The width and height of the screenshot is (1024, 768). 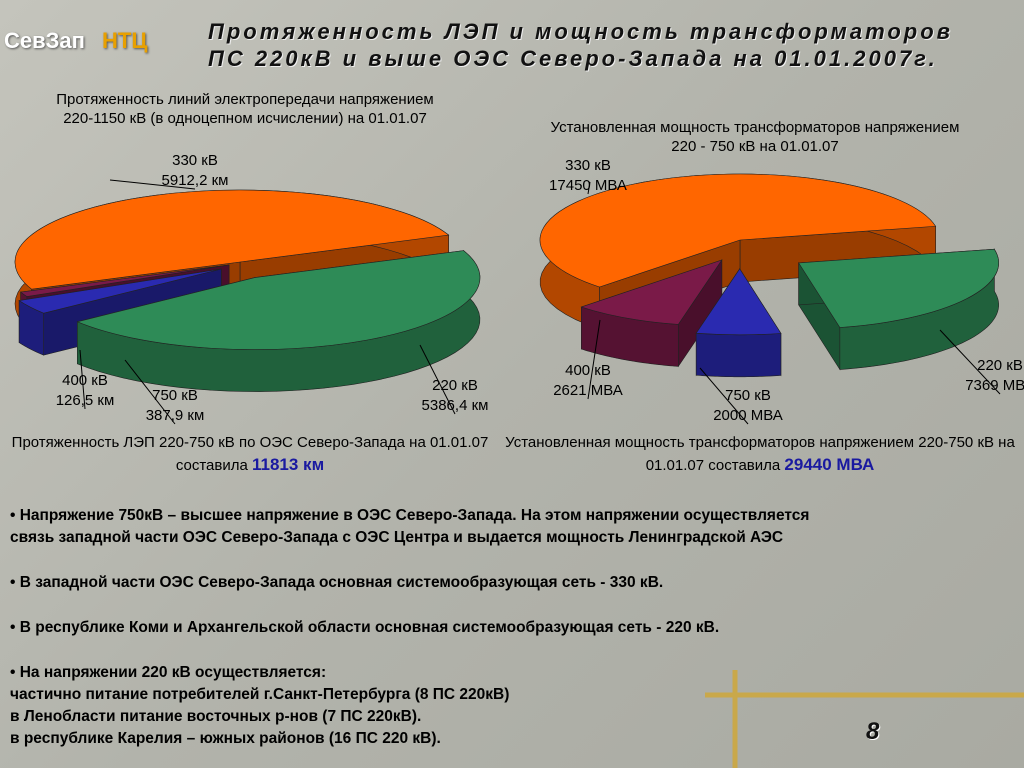 I want to click on slice-value-label: 126,5 км, so click(x=85, y=400).